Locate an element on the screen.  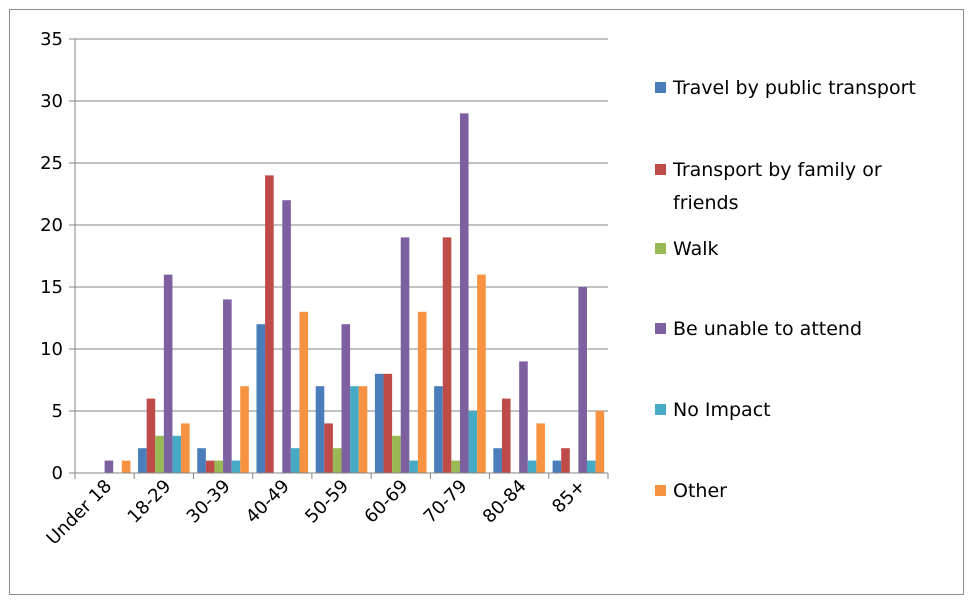
y-tick-label: 35 is located at coordinates (51, 39).